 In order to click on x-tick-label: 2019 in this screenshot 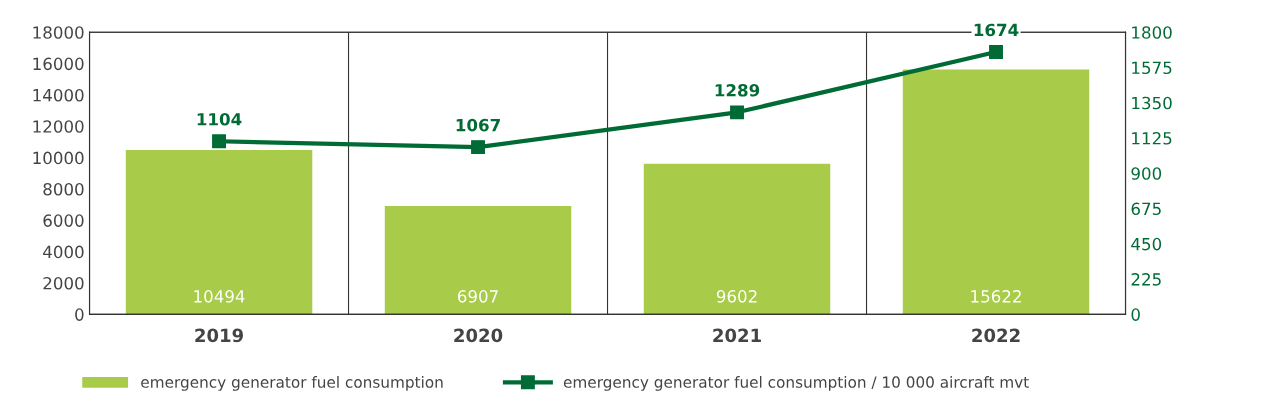, I will do `click(219, 335)`.